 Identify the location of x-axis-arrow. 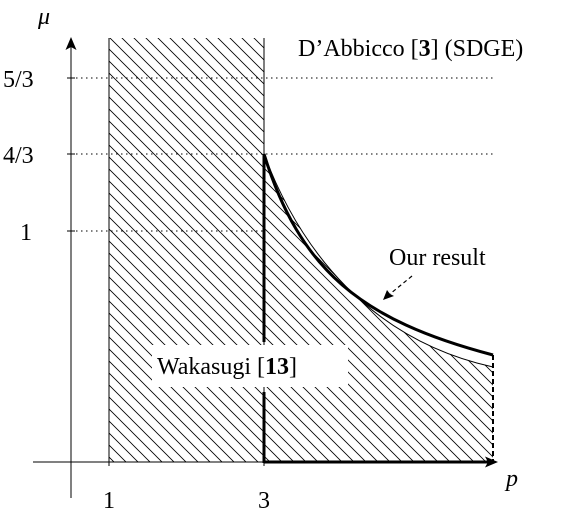
(491, 462).